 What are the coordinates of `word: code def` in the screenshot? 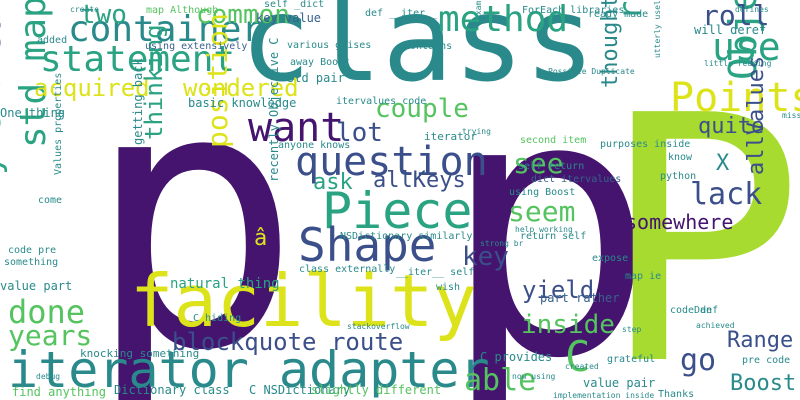 It's located at (694, 310).